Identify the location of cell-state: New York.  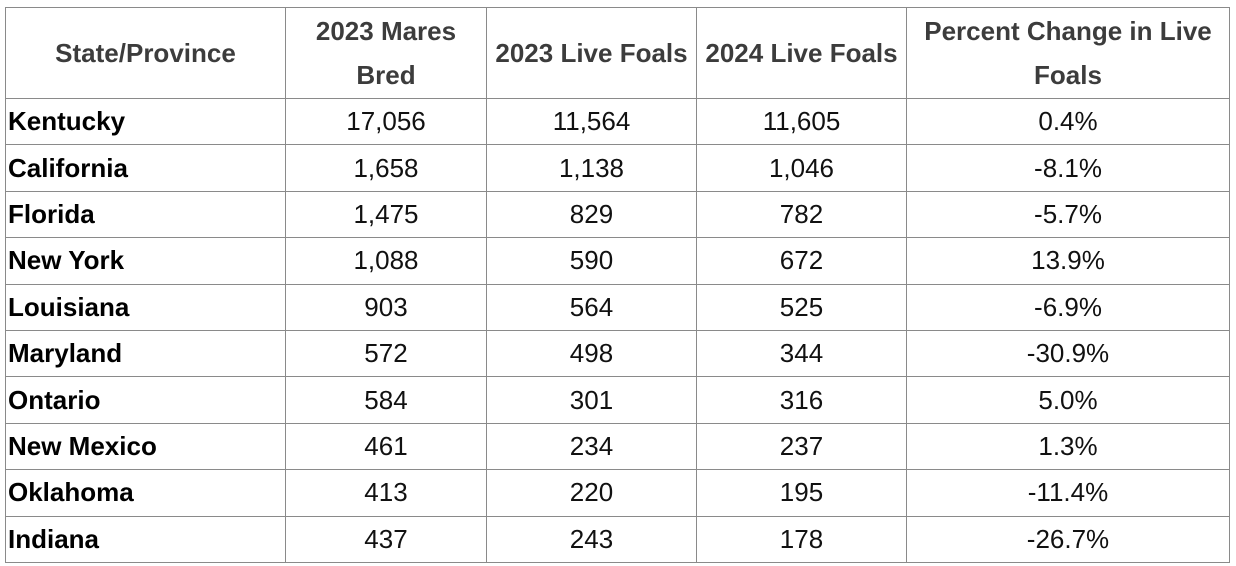
(145, 261).